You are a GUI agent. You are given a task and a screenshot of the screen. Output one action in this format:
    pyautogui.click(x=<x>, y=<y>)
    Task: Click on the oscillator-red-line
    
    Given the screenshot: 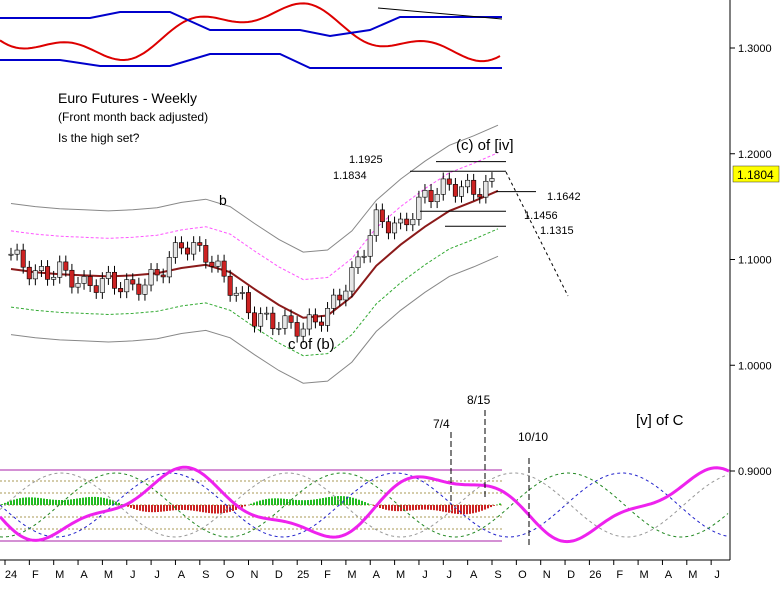 What is the action you would take?
    pyautogui.click(x=250, y=32)
    